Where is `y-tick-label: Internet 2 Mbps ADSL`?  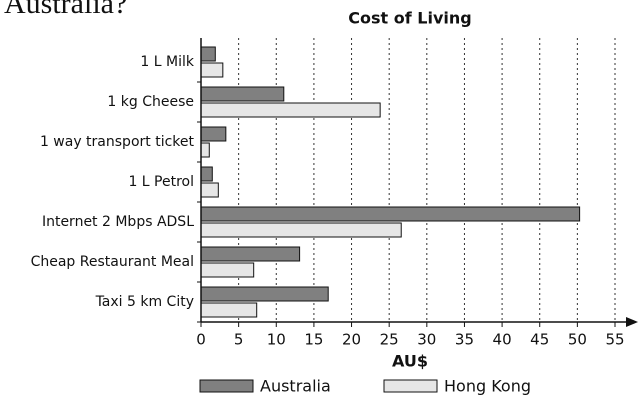 y-tick-label: Internet 2 Mbps ADSL is located at coordinates (118, 222).